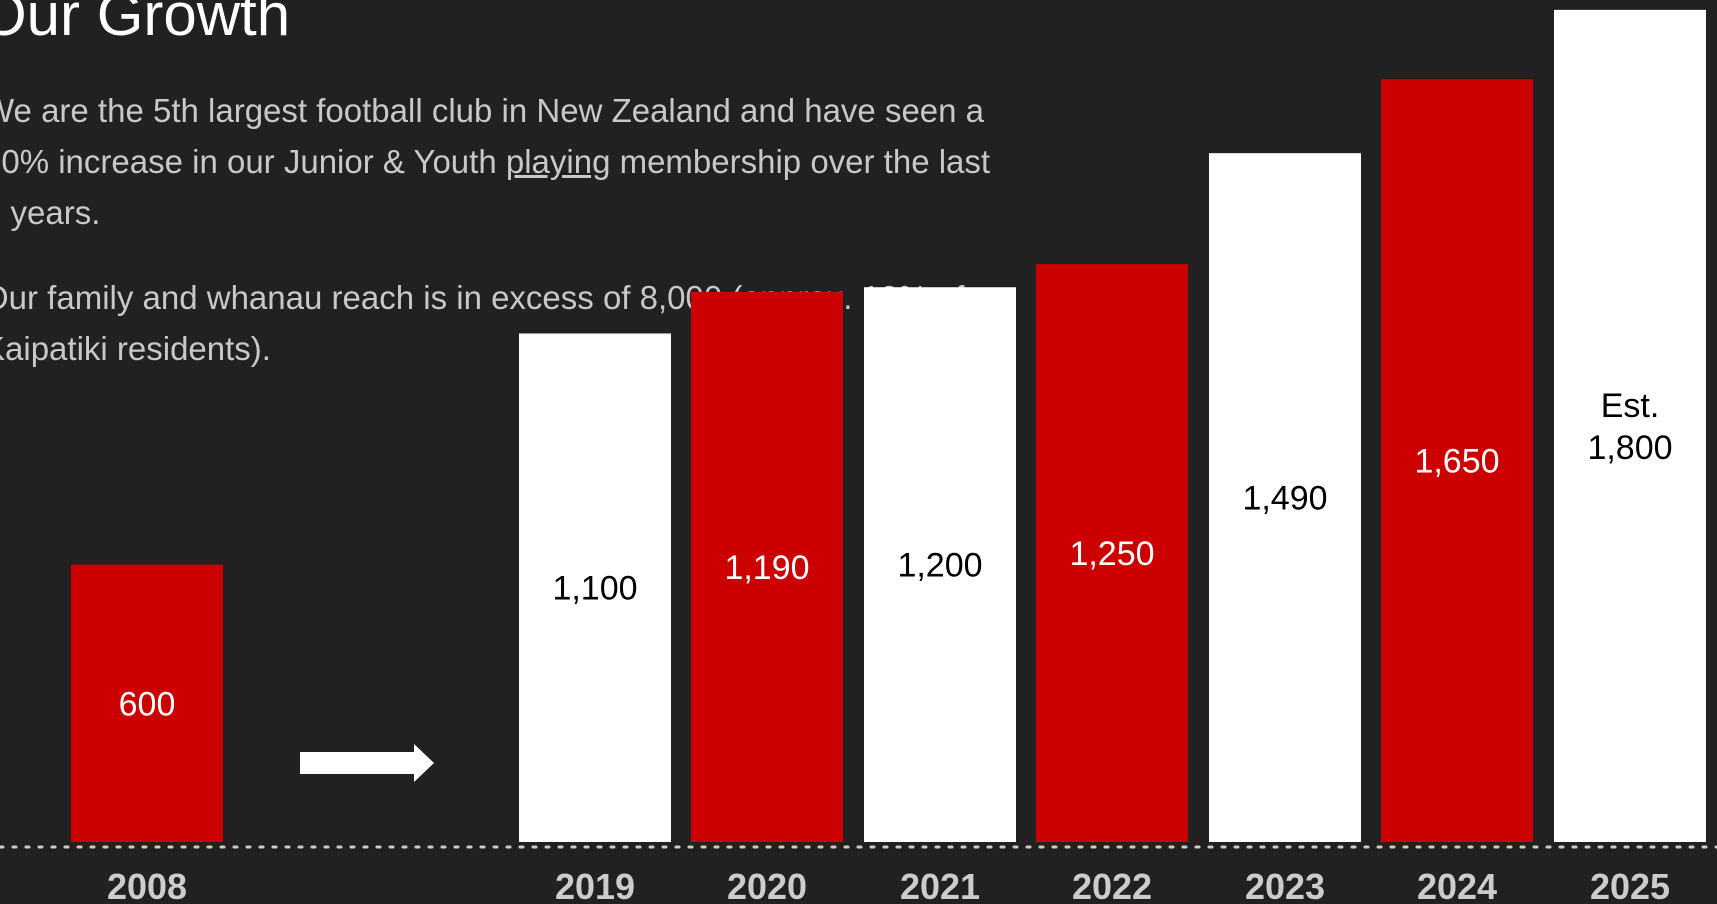 This screenshot has width=1717, height=904. I want to click on right-arrow-icon, so click(367, 763).